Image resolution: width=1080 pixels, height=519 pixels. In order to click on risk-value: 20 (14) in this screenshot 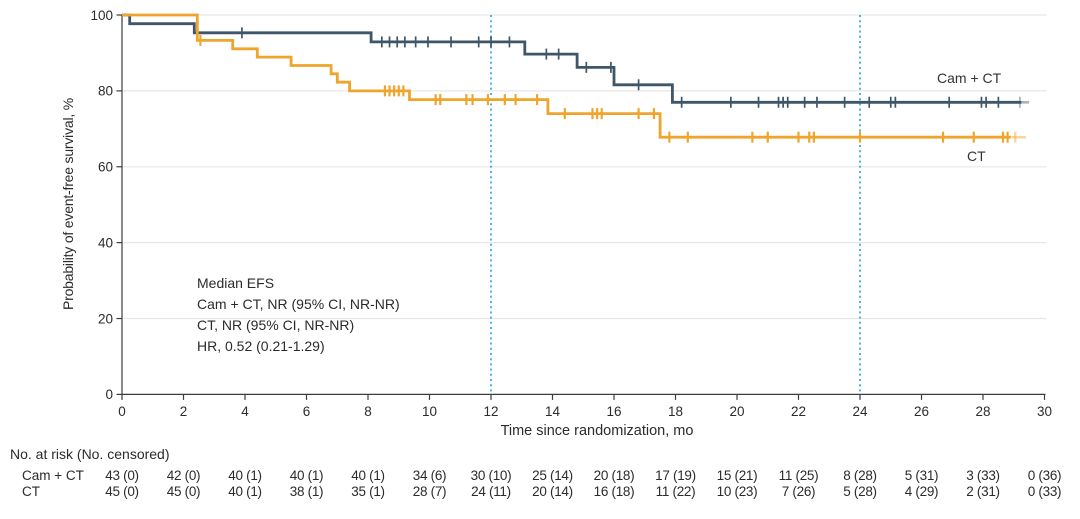, I will do `click(552, 491)`.